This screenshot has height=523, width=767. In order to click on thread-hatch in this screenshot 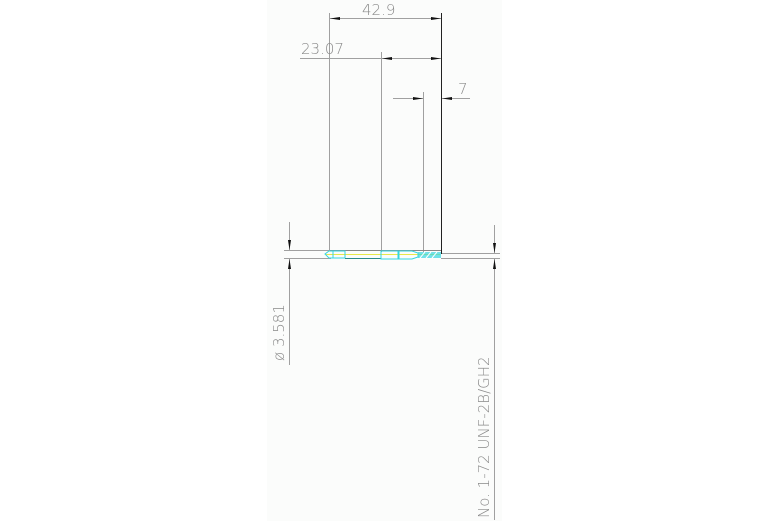, I will do `click(429, 255)`.